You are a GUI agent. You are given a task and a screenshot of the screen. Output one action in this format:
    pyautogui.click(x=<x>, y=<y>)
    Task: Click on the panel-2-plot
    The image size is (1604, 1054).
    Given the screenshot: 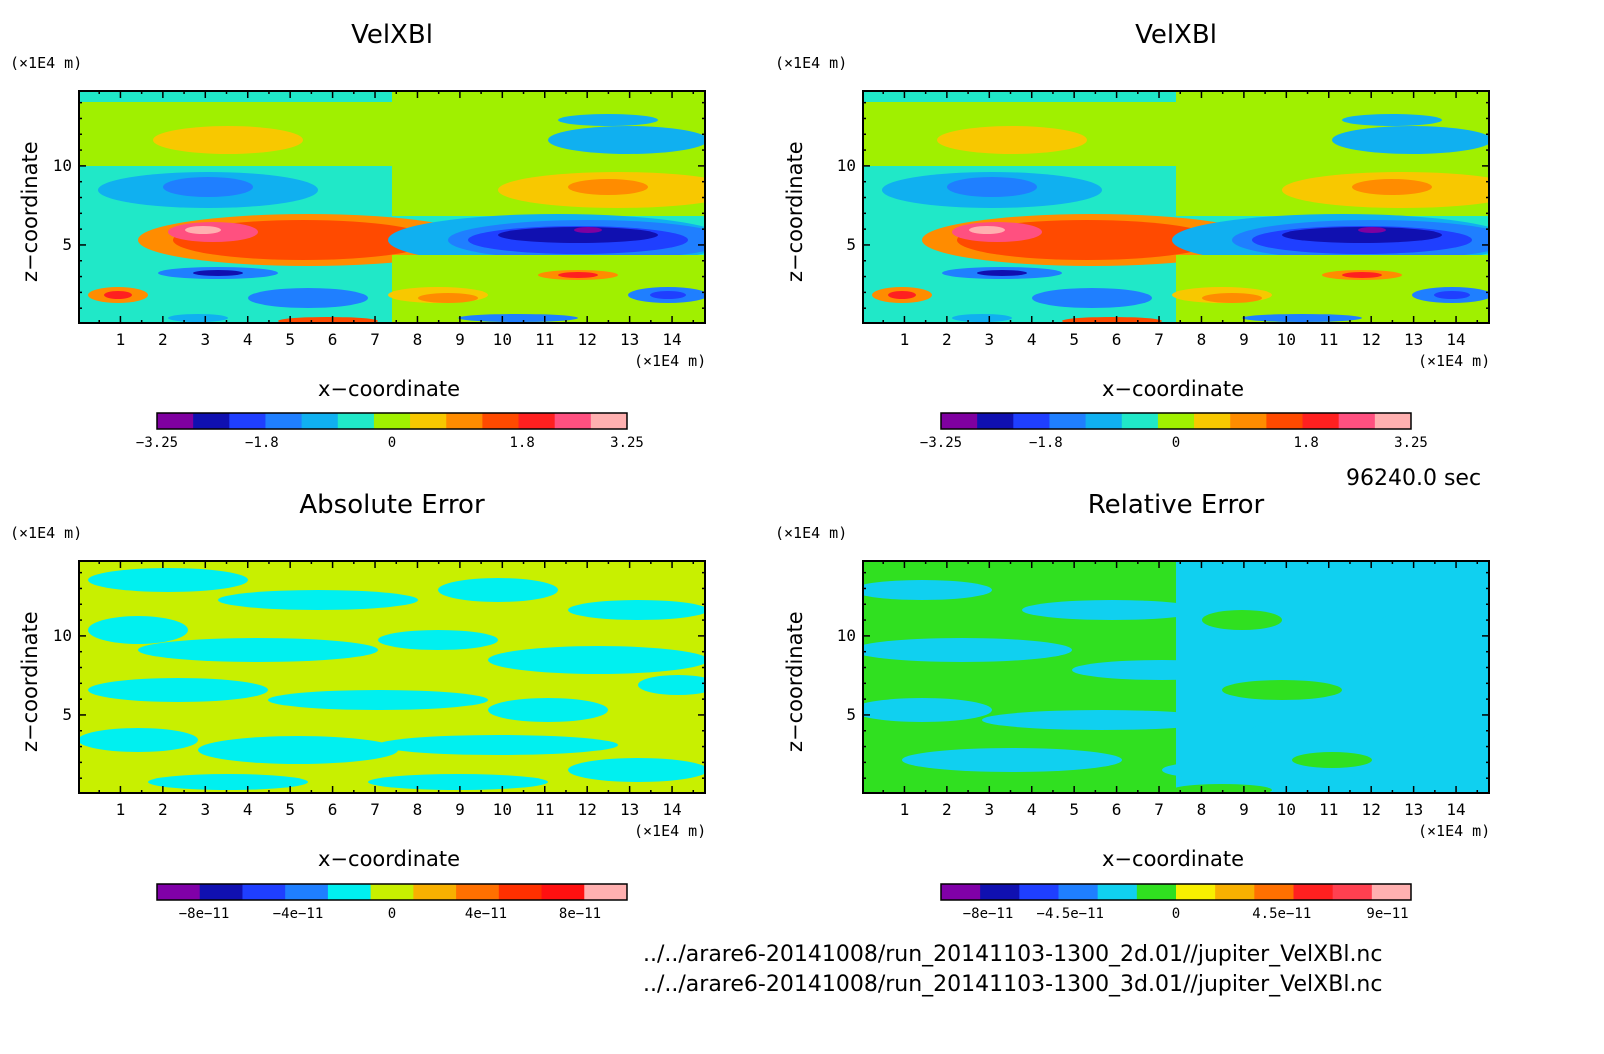 What is the action you would take?
    pyautogui.click(x=1176, y=207)
    